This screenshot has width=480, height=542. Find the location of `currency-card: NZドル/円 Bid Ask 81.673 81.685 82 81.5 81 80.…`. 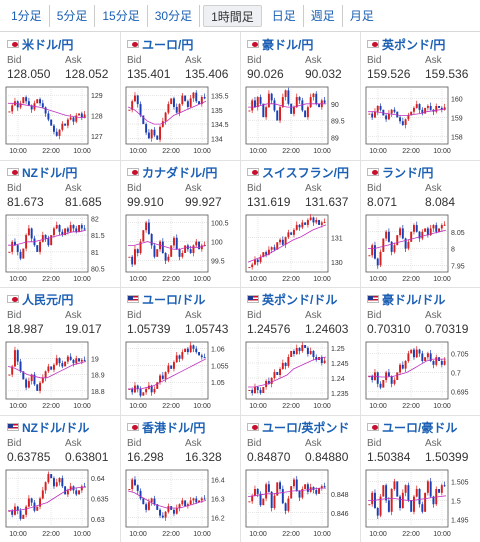

currency-card: NZドル/円 Bid Ask 81.673 81.685 82 81.5 81 80.… is located at coordinates (60, 225).